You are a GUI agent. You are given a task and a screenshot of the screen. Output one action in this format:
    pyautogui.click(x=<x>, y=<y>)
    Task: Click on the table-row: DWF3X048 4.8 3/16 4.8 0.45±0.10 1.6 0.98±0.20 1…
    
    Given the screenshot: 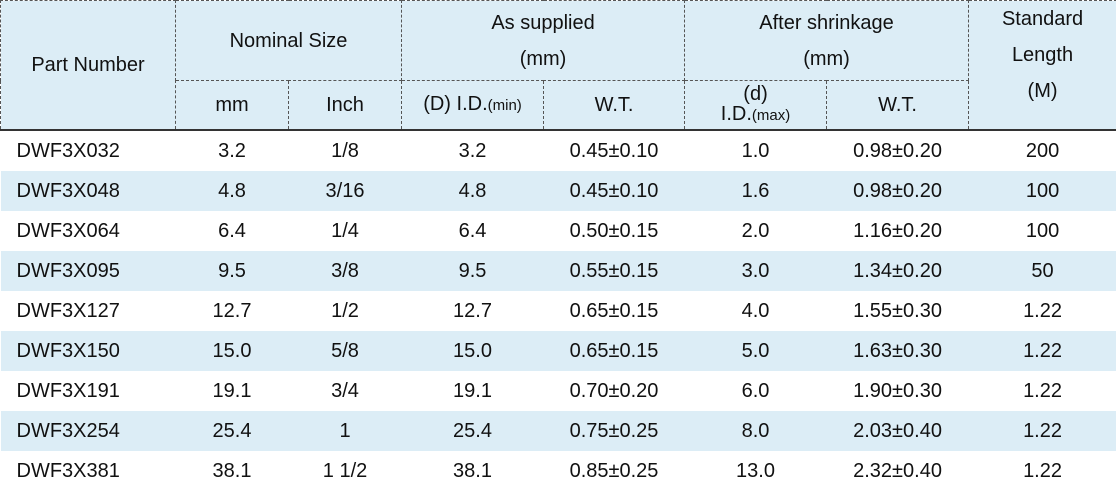 What is the action you would take?
    pyautogui.click(x=558, y=191)
    